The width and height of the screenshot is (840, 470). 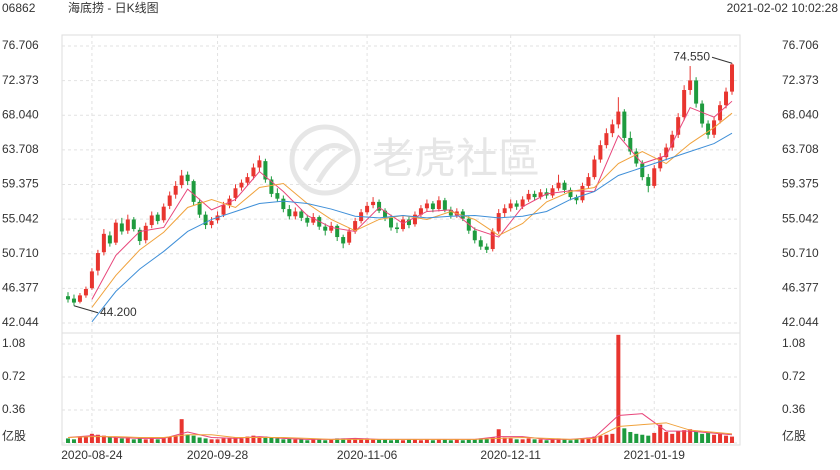 What do you see at coordinates (14, 343) in the screenshot?
I see `volume-tick-label: 1.08` at bounding box center [14, 343].